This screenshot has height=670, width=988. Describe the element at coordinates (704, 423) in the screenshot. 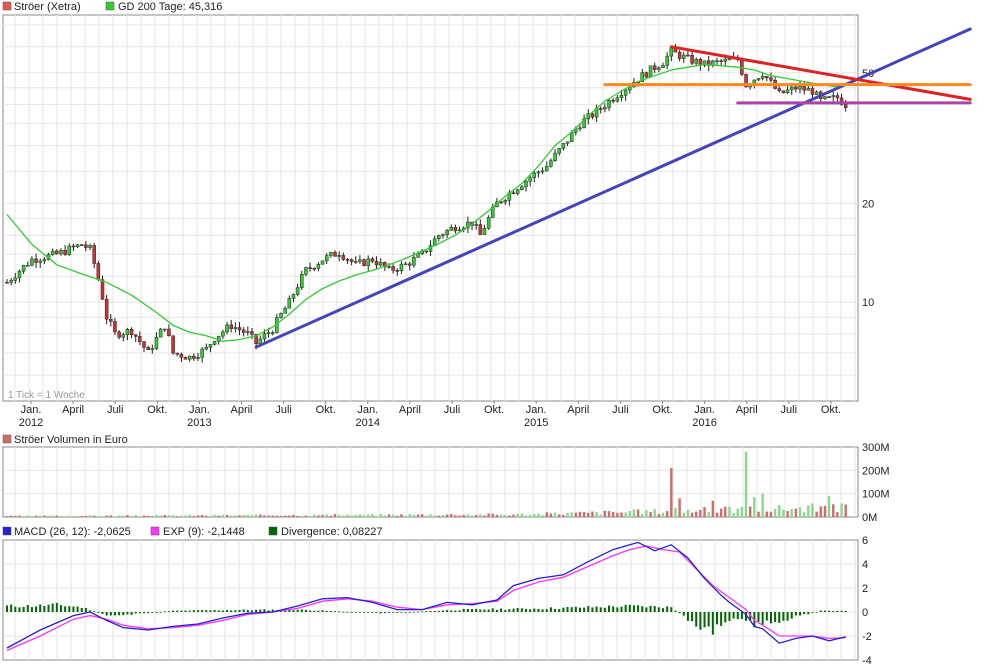

I see `x-axis-year-label: 2016` at that location.